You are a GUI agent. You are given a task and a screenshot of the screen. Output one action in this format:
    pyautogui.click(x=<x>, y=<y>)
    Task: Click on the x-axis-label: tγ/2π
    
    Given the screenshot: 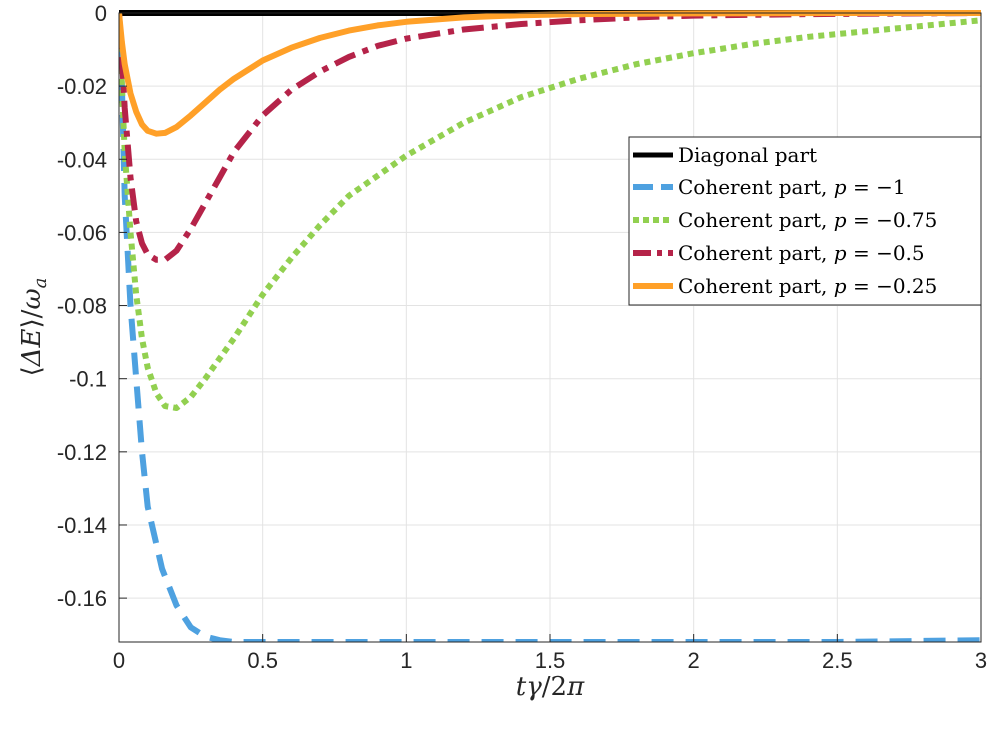 What is the action you would take?
    pyautogui.click(x=550, y=687)
    